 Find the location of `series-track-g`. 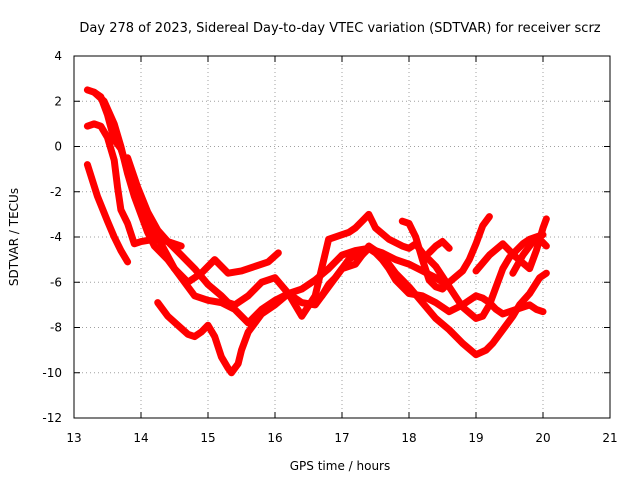

series-track-g is located at coordinates (429, 281).